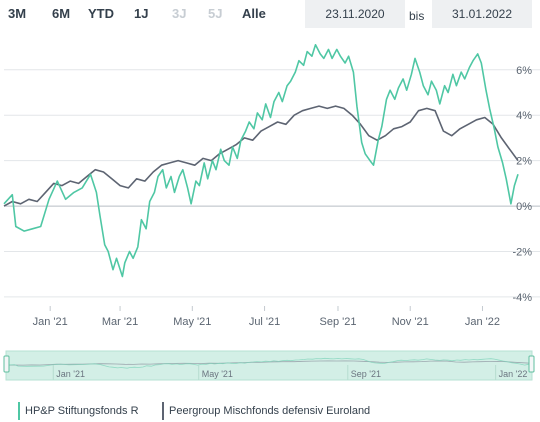 The height and width of the screenshot is (422, 540). I want to click on range-button-3m: 3M, so click(17, 13).